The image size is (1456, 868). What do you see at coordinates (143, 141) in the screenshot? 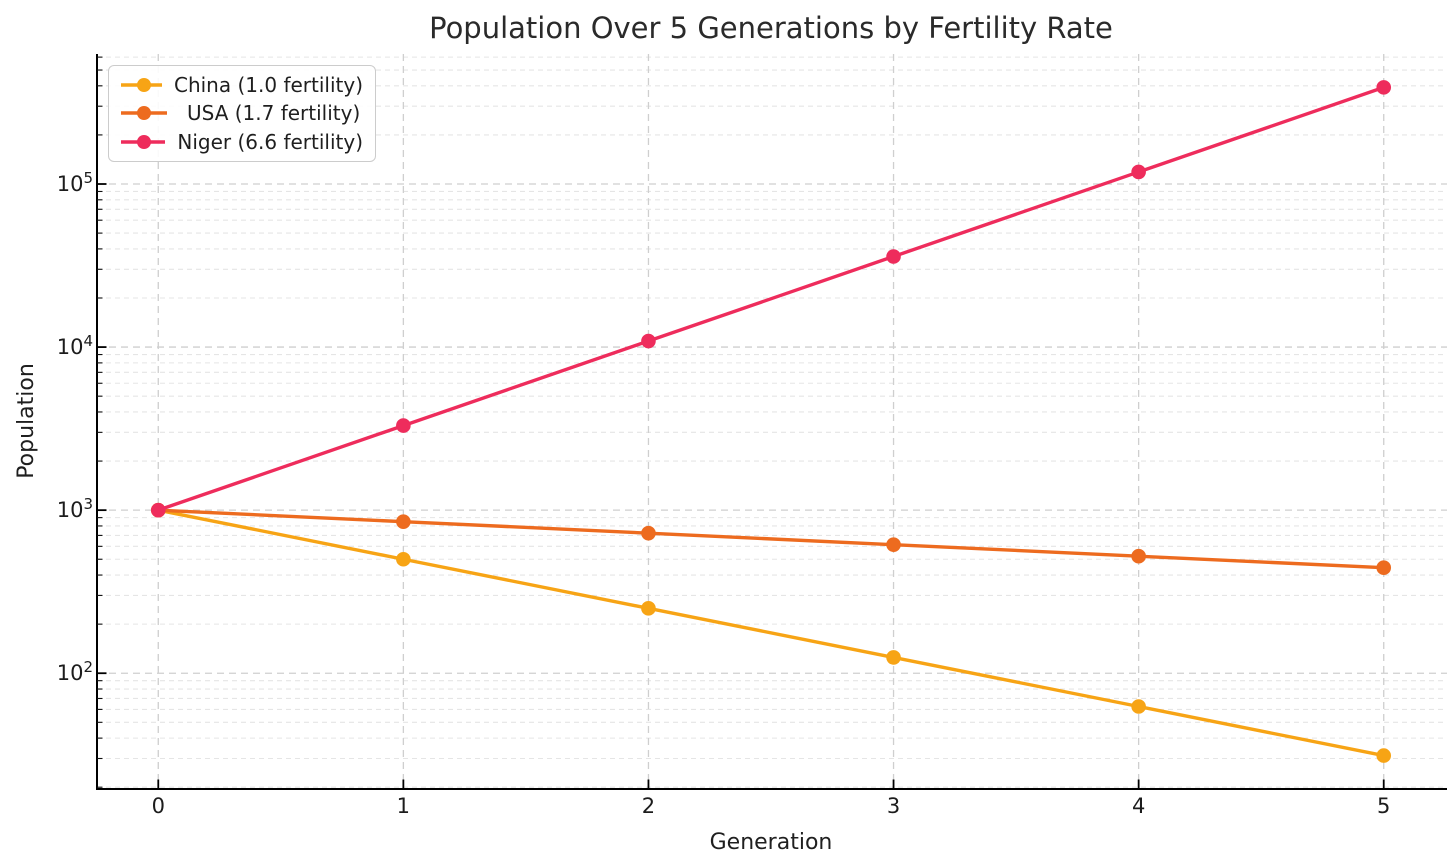
I see `niger-line-swatch` at bounding box center [143, 141].